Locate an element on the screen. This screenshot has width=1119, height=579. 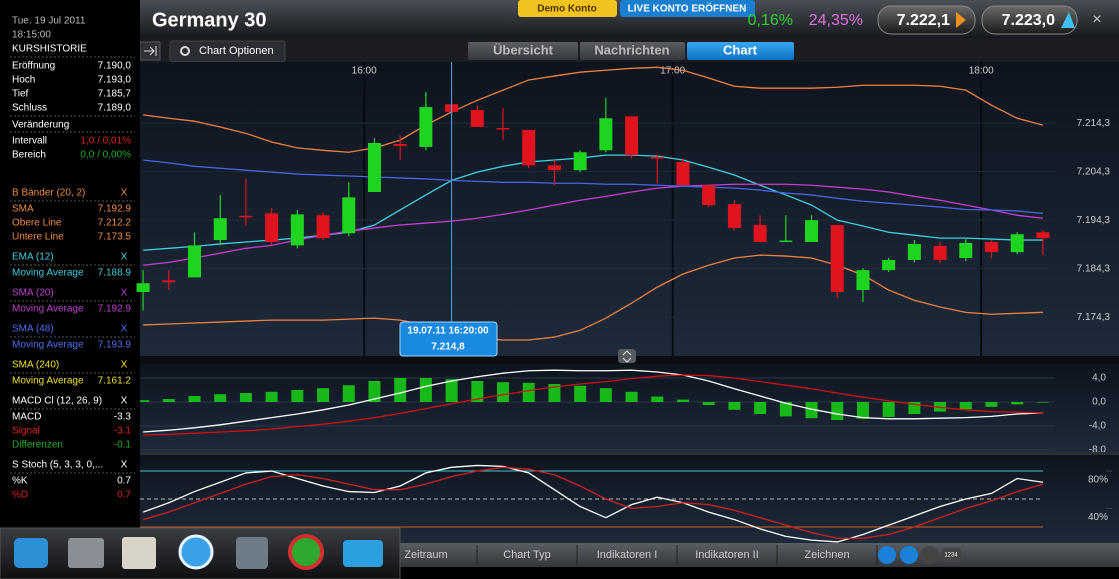
live-button is located at coordinates (687, 8).